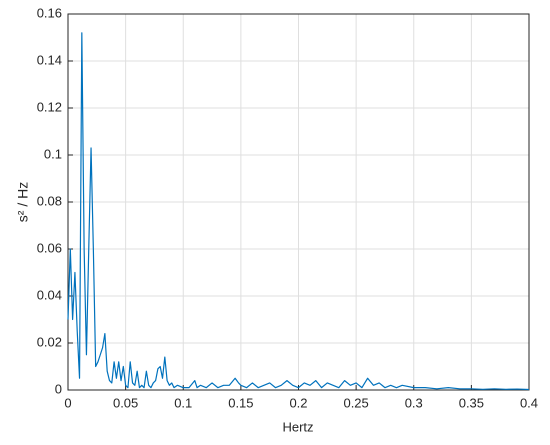 The width and height of the screenshot is (550, 445). Describe the element at coordinates (298, 402) in the screenshot. I see `x-tick-label: 0.2` at that location.